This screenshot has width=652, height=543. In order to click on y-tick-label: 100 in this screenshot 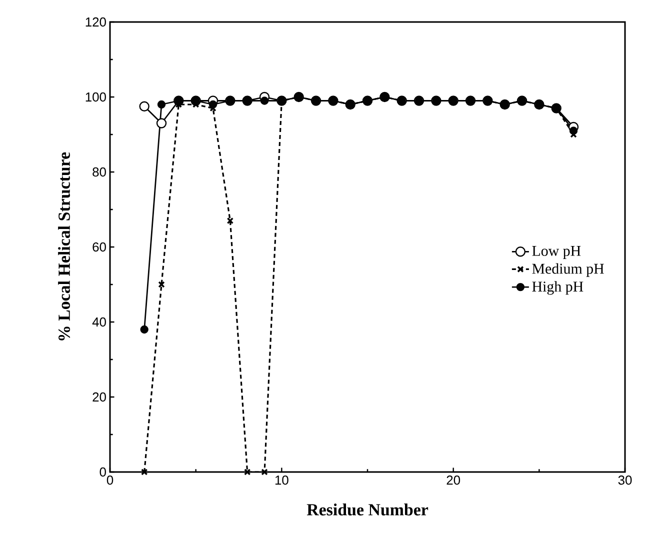, I will do `click(96, 97)`.